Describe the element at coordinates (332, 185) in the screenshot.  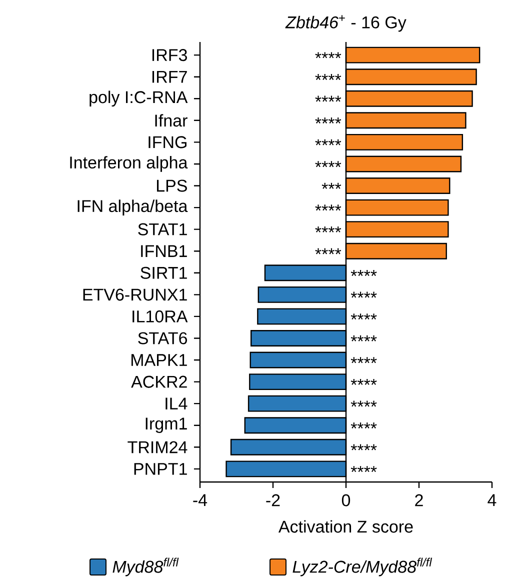
I see `data-label: ***` at that location.